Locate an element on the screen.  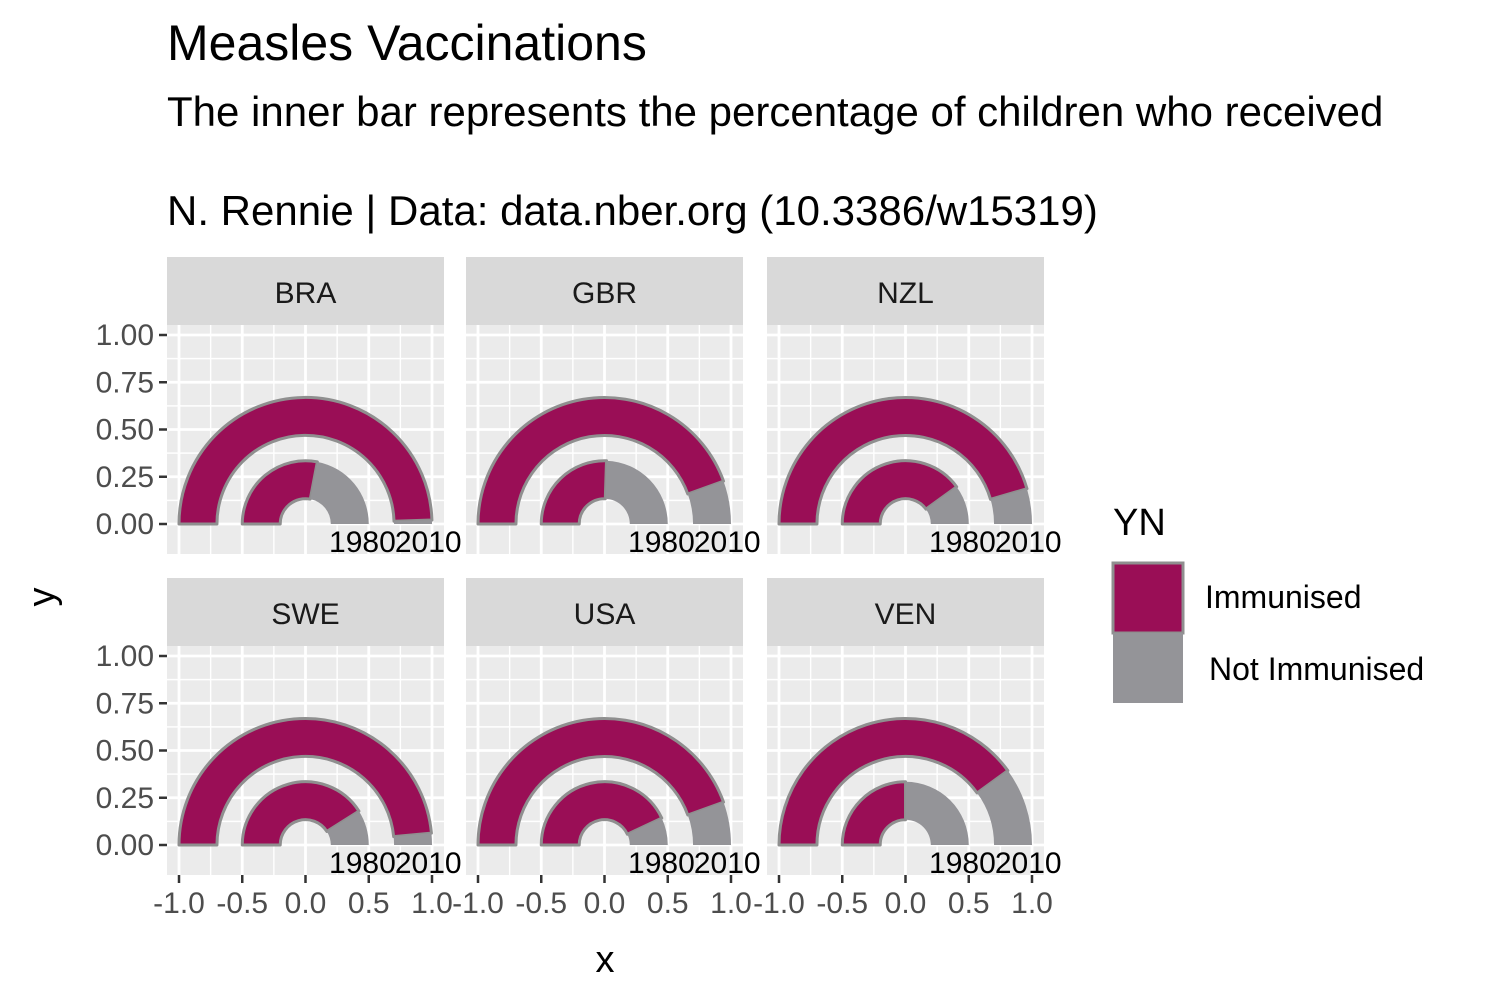
facet-nzl: NZL 1980 2010 is located at coordinates (914, 408).